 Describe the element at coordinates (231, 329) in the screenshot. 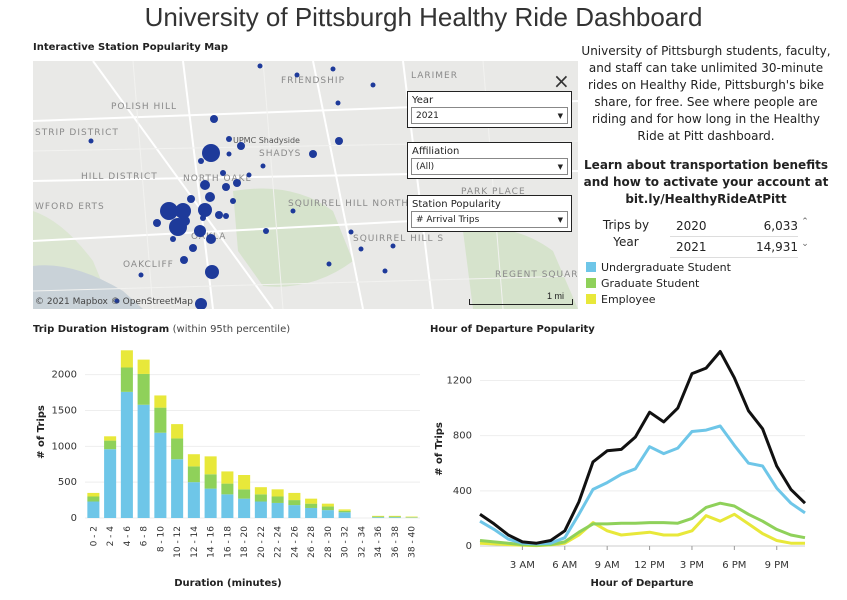

I see `histogram-subtitle: (within 95th percentile)` at that location.